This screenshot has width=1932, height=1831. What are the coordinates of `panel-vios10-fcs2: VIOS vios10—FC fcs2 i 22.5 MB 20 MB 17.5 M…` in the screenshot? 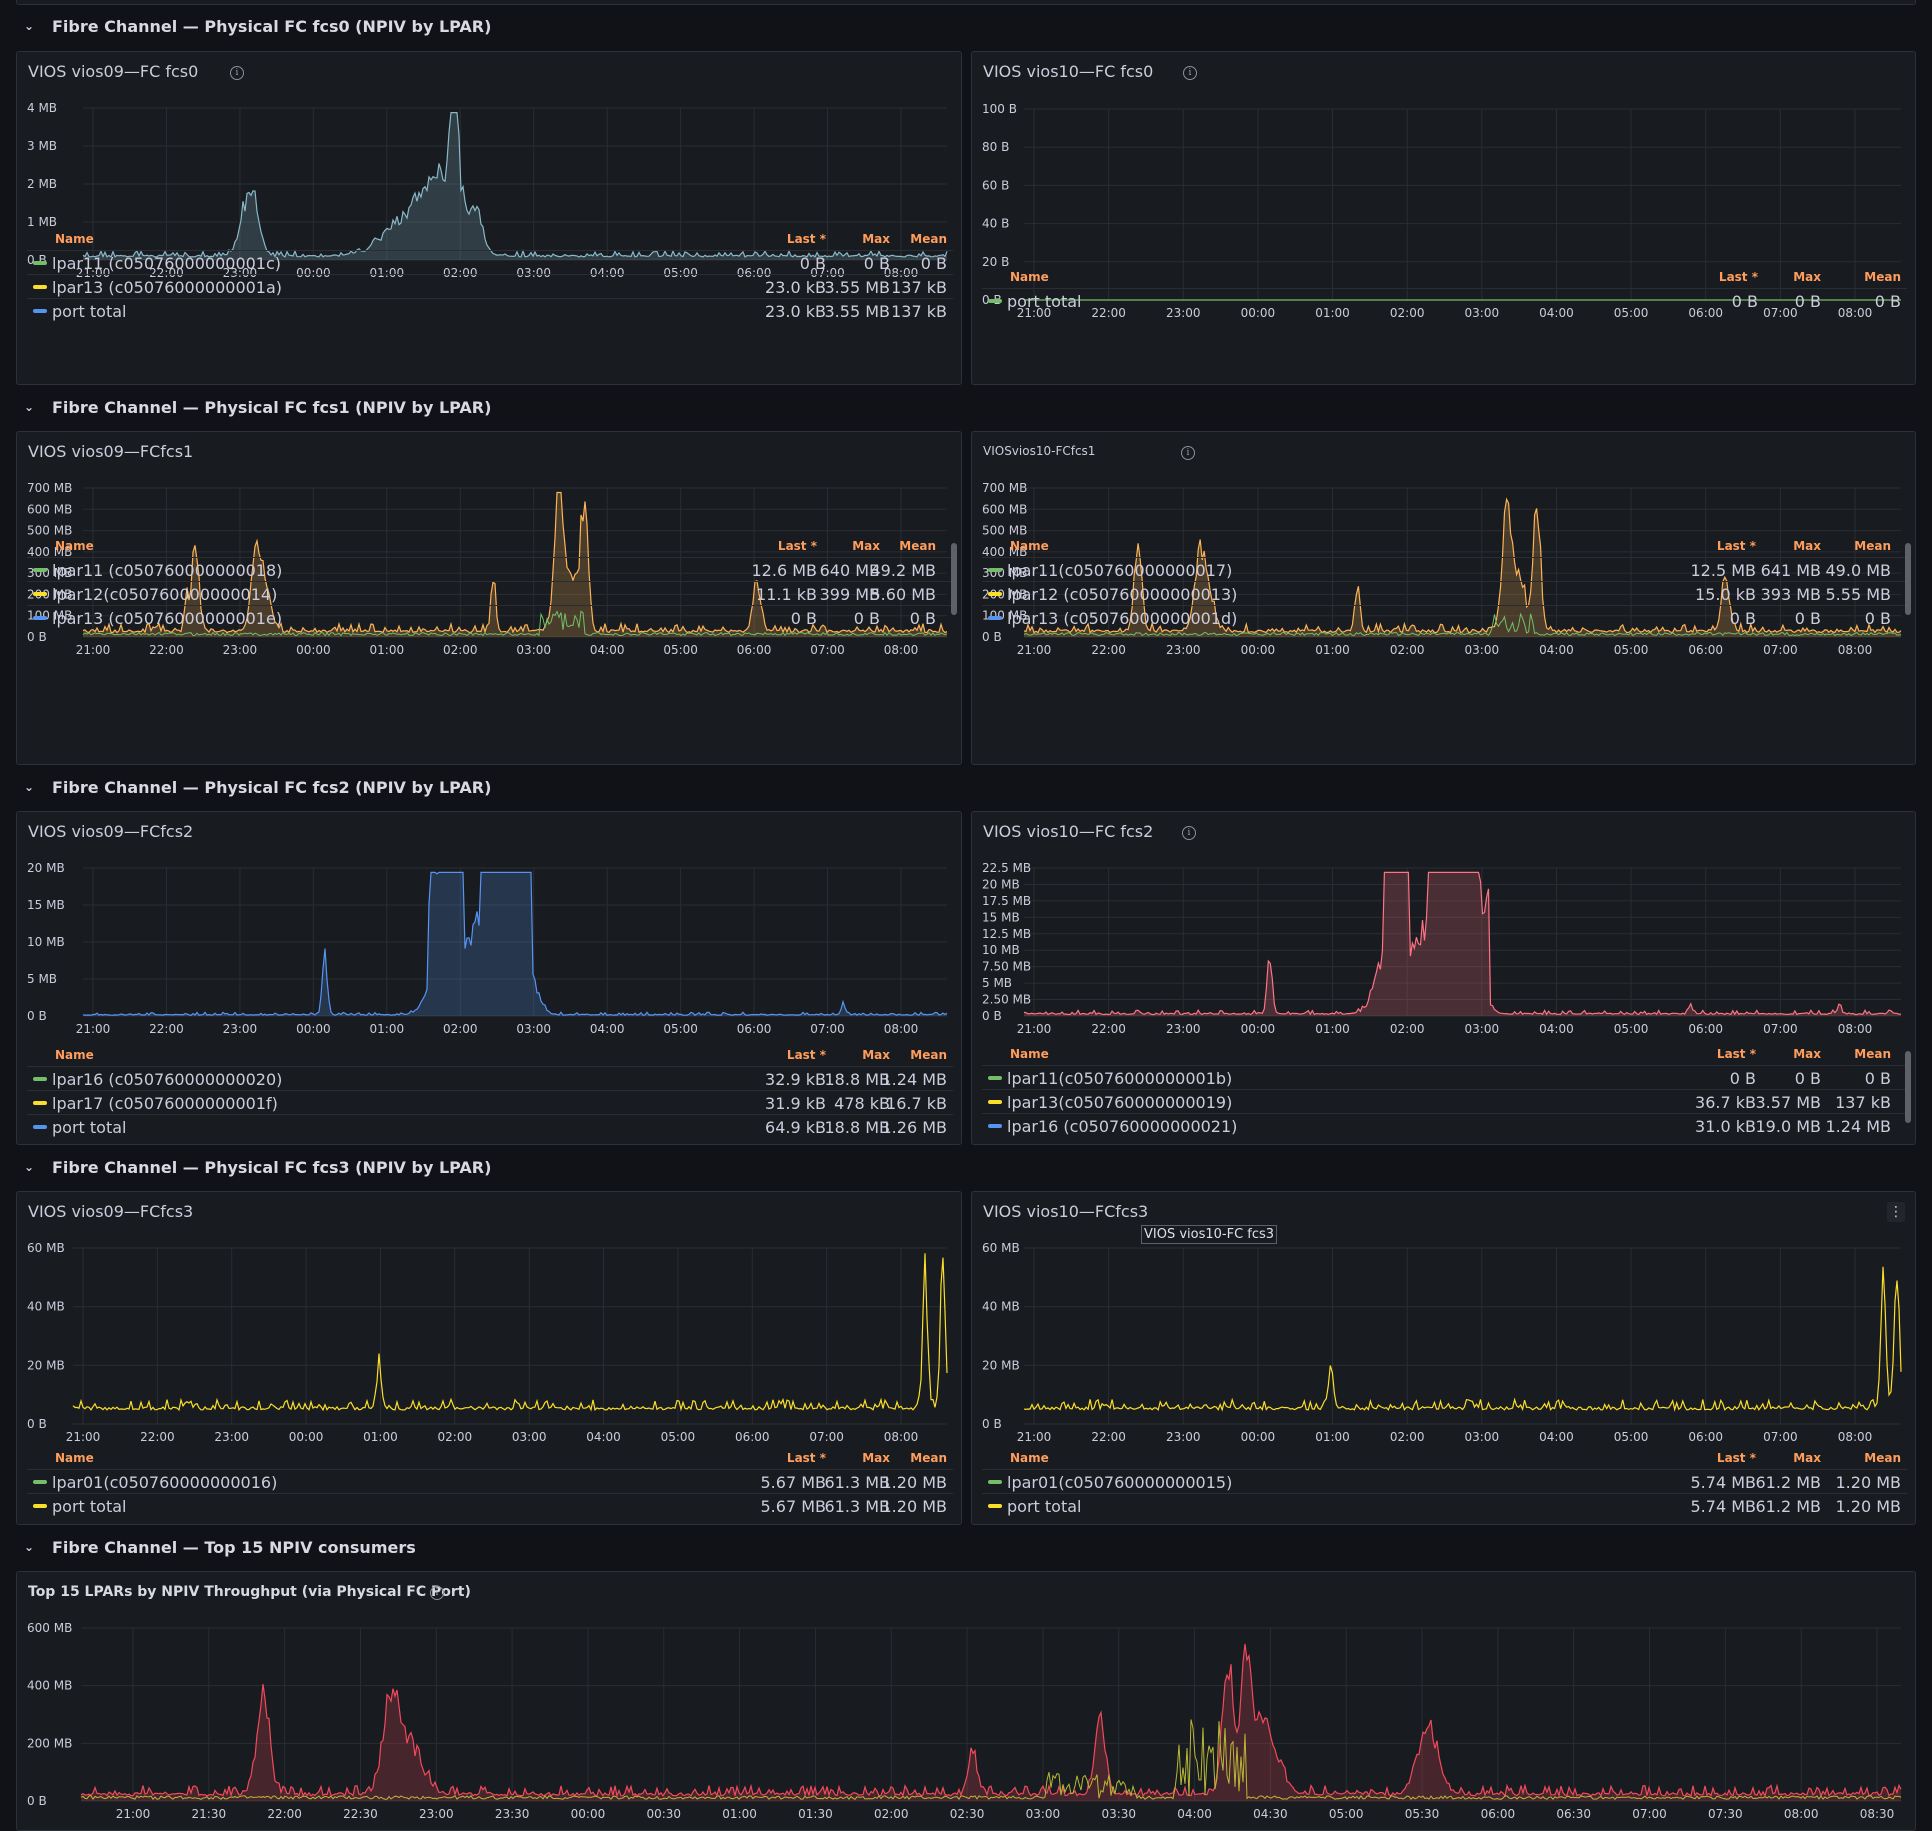 It's located at (1443, 978).